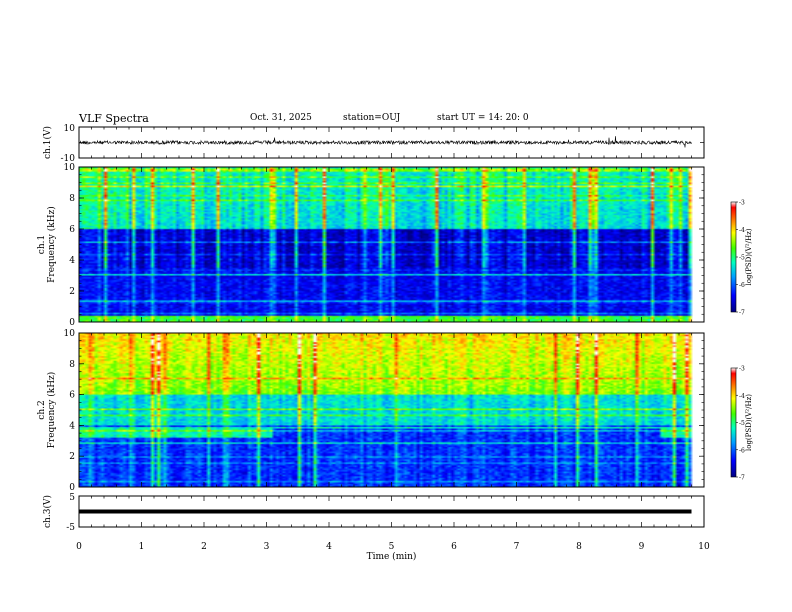 The width and height of the screenshot is (792, 612). I want to click on ch2-ylabel-frequency: Frequency (kHz), so click(51, 410).